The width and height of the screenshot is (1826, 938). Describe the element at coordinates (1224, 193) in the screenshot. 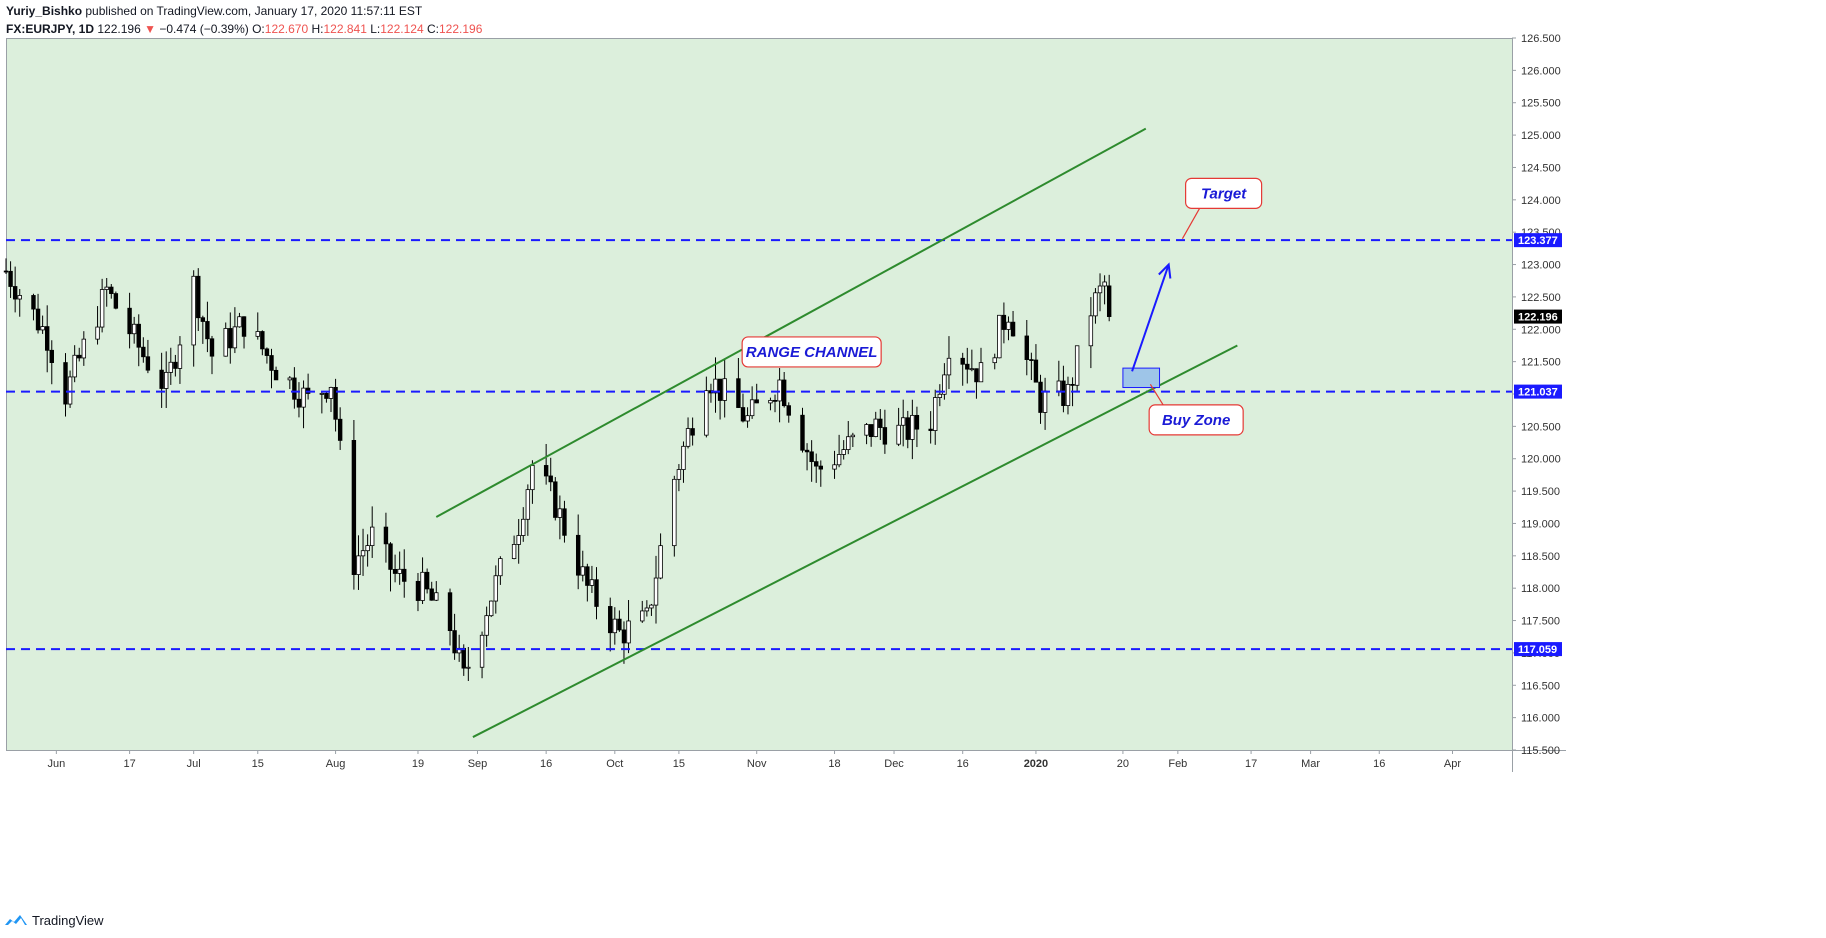

I see `callout-text: Target` at that location.